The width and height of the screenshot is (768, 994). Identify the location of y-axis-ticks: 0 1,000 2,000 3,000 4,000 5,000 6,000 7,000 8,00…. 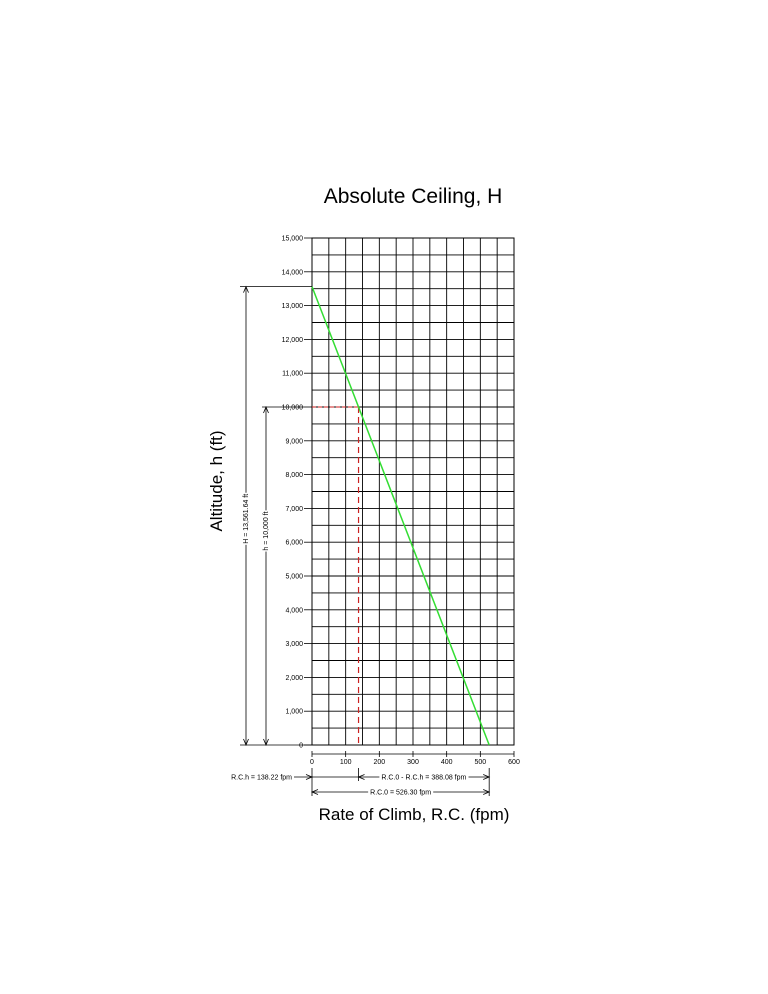
(297, 493).